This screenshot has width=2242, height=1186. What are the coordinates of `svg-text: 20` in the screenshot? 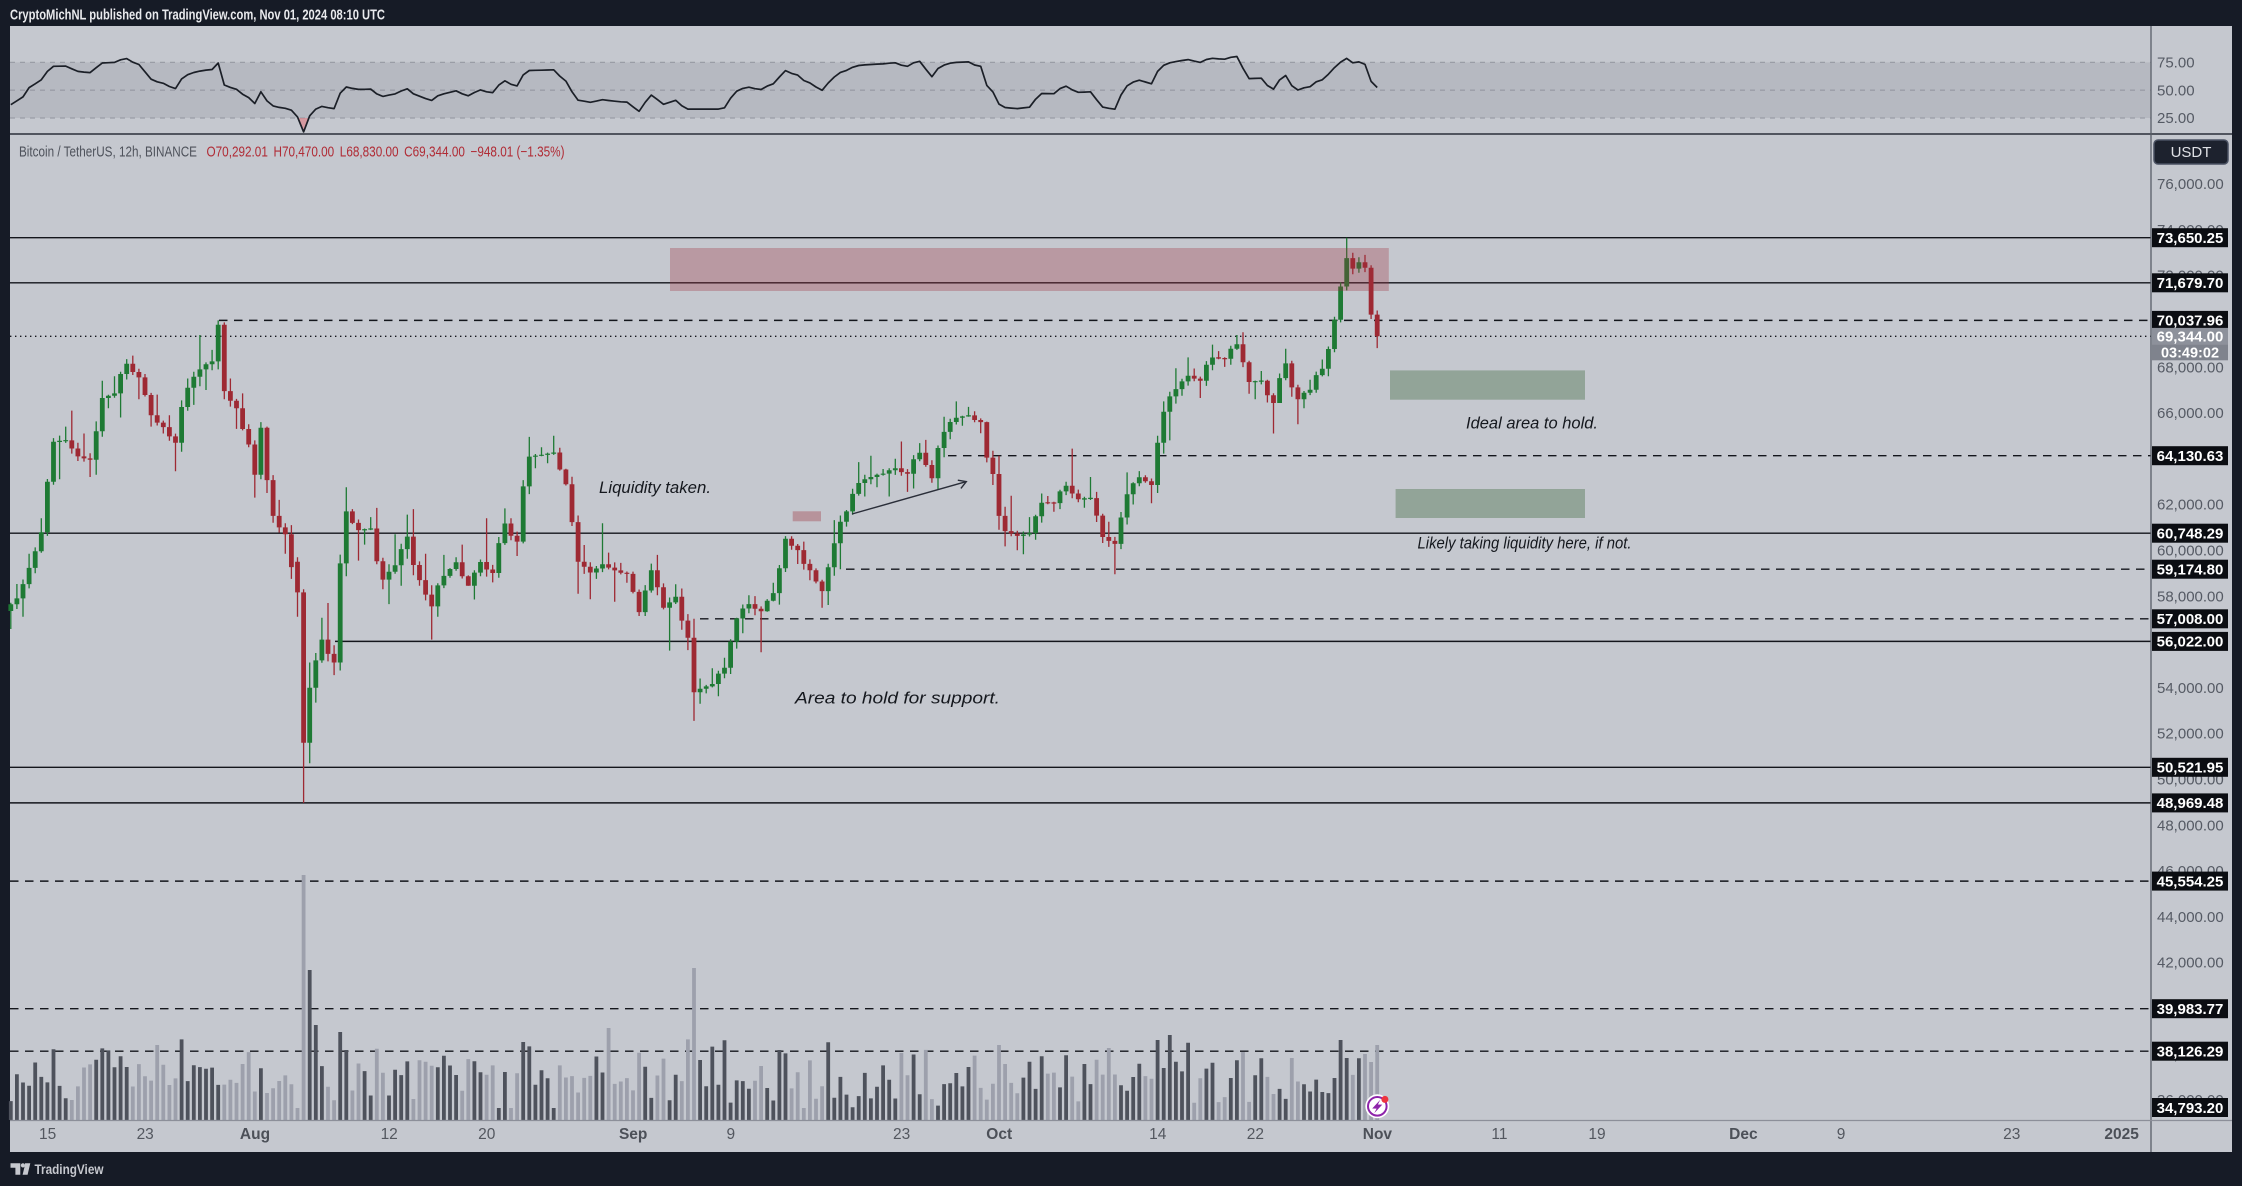 It's located at (487, 1134).